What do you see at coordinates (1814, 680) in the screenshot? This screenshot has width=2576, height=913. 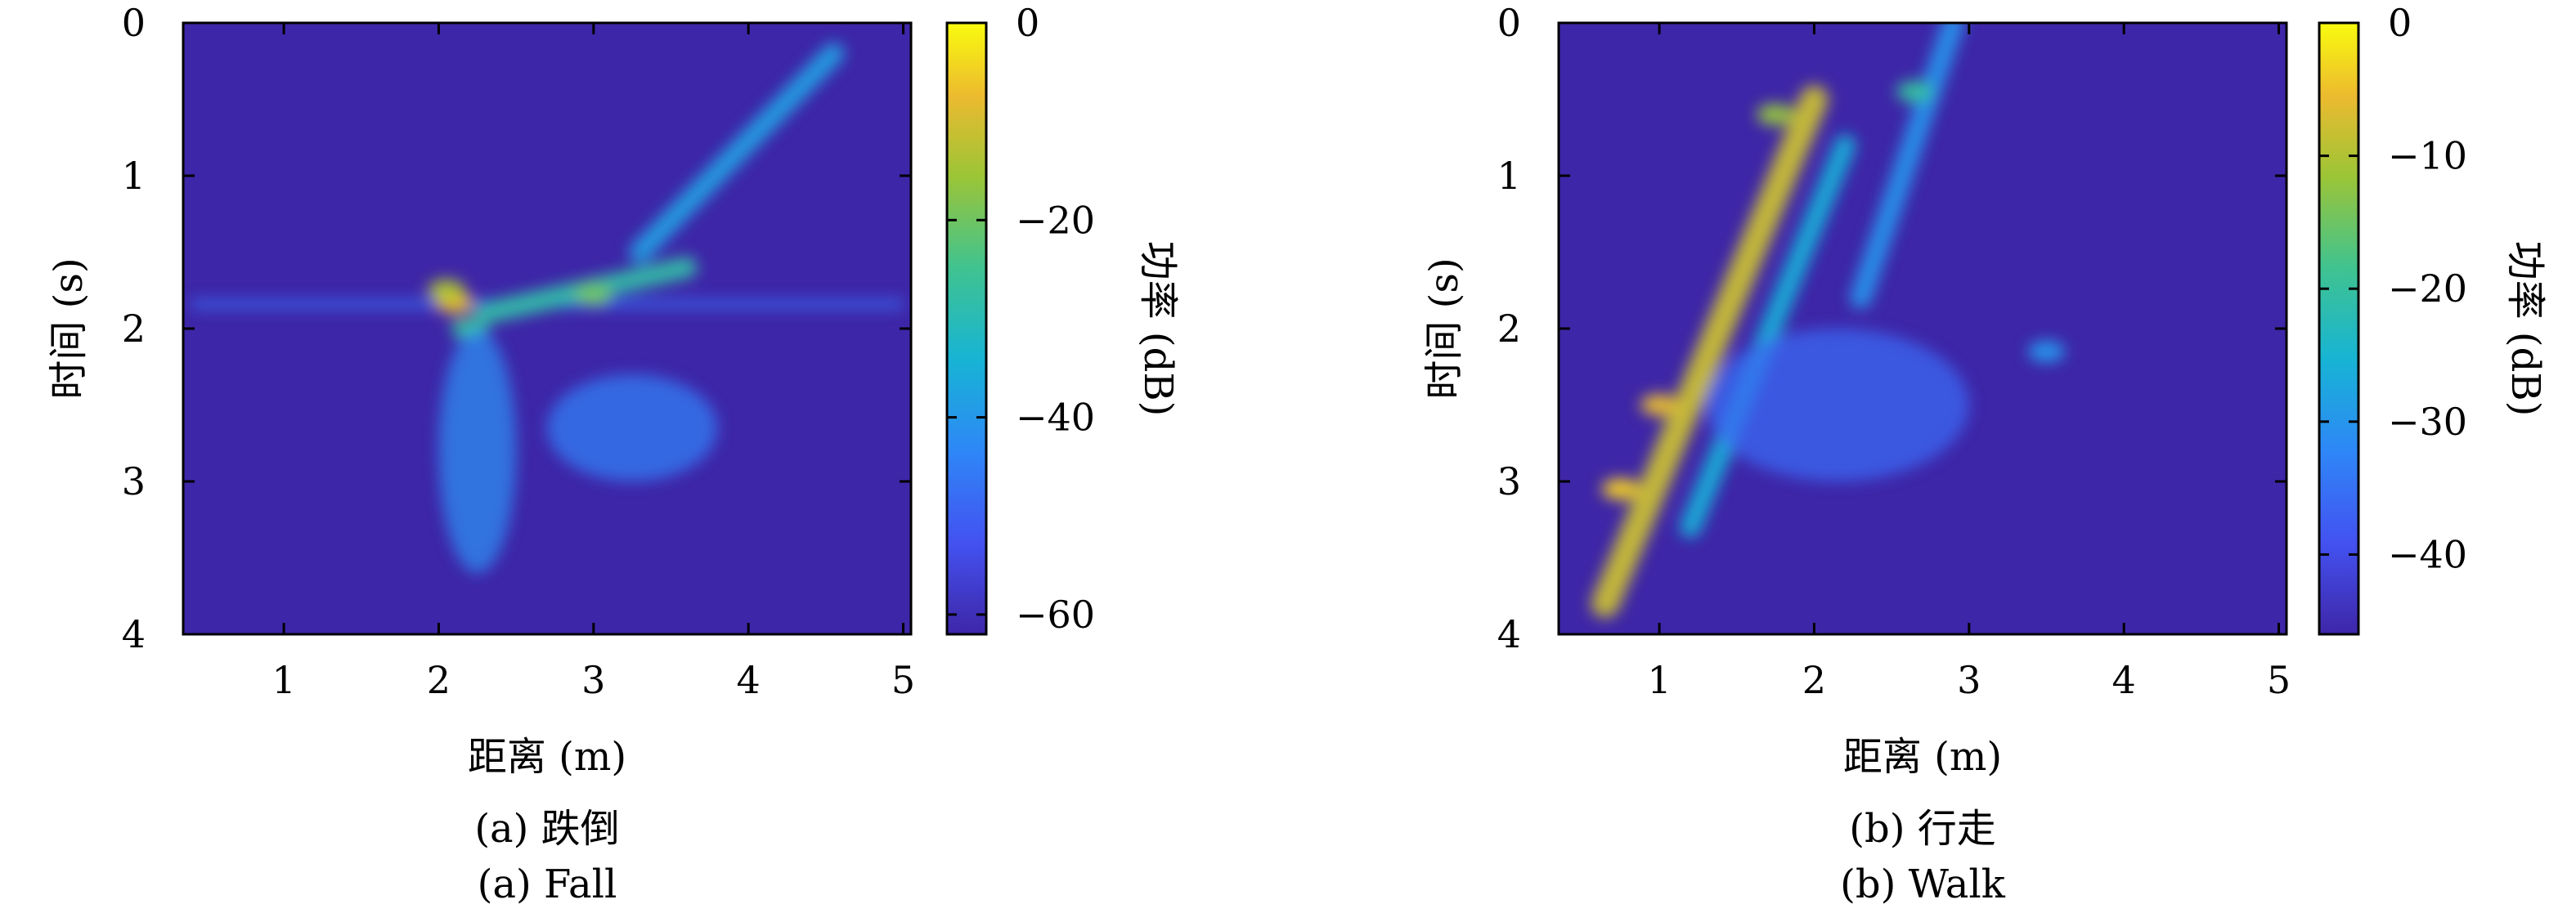 I see `walk-x-tick-label: 2` at bounding box center [1814, 680].